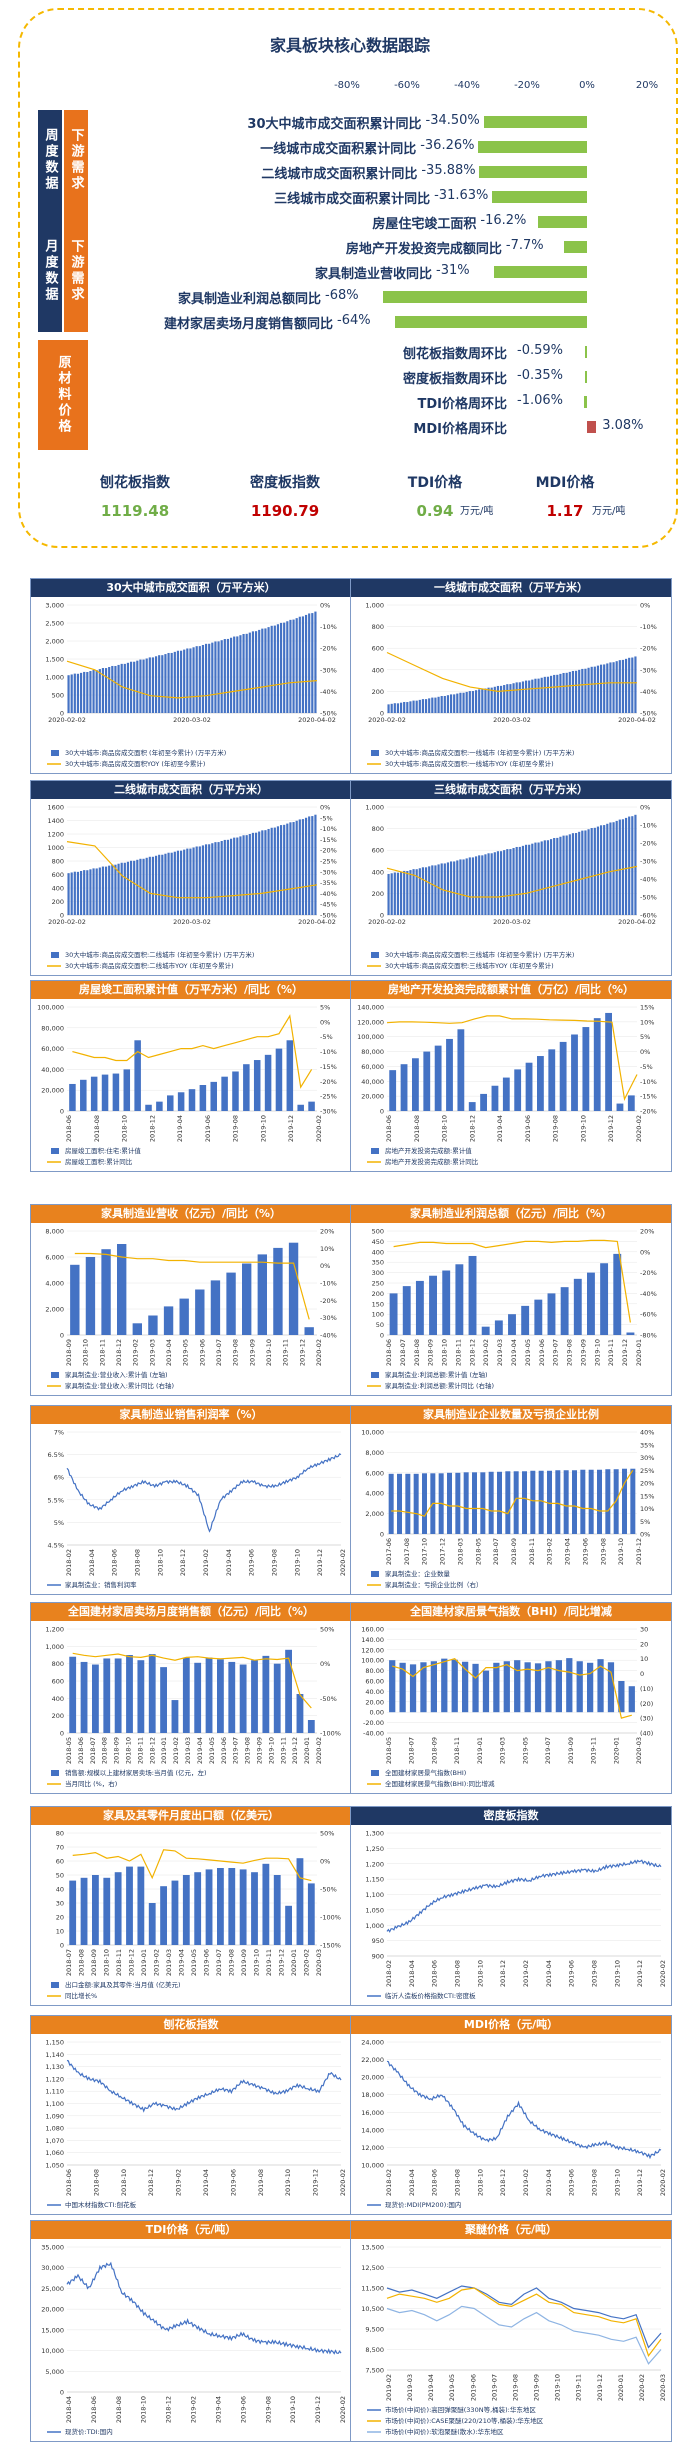 This screenshot has height=2451, width=700. I want to click on legend-swatch, so click(55, 1985).